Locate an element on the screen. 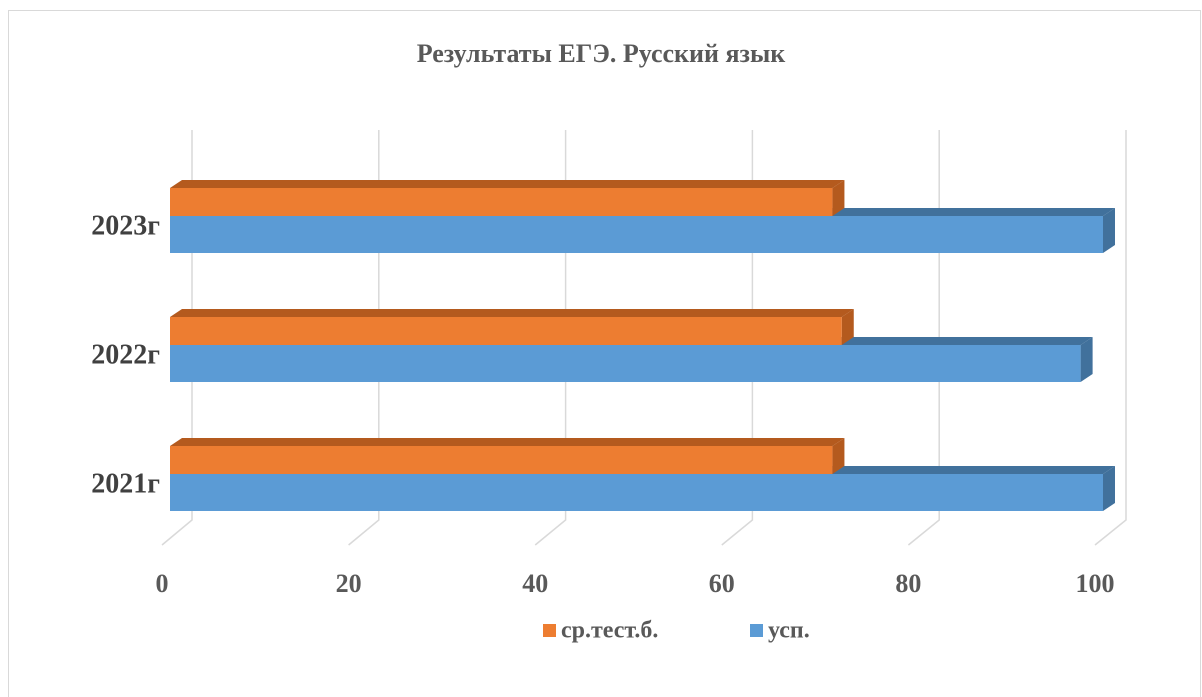  x-tick-label: 60 is located at coordinates (722, 583).